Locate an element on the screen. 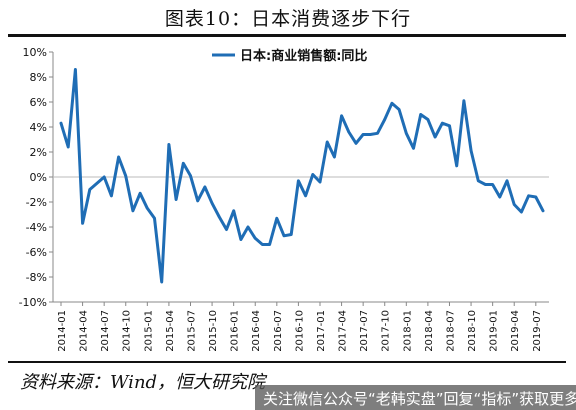 The height and width of the screenshot is (410, 576). y-tick-label: -10% is located at coordinates (33, 302).